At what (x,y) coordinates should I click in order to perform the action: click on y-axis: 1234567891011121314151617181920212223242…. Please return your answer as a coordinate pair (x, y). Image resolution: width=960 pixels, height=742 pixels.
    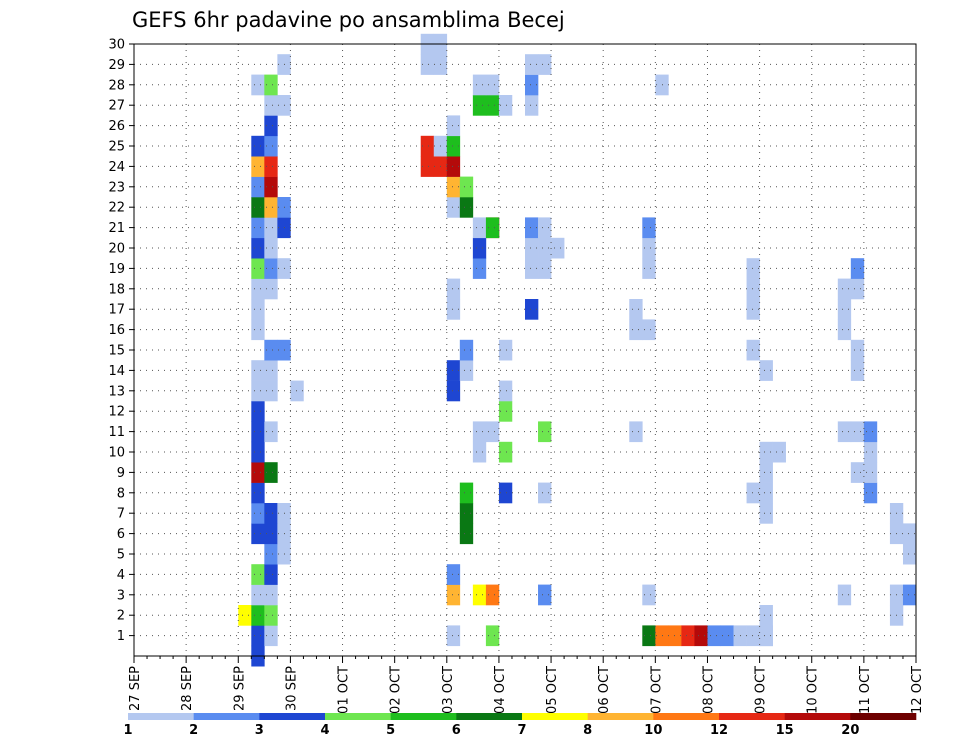
    Looking at the image, I should click on (121, 341).